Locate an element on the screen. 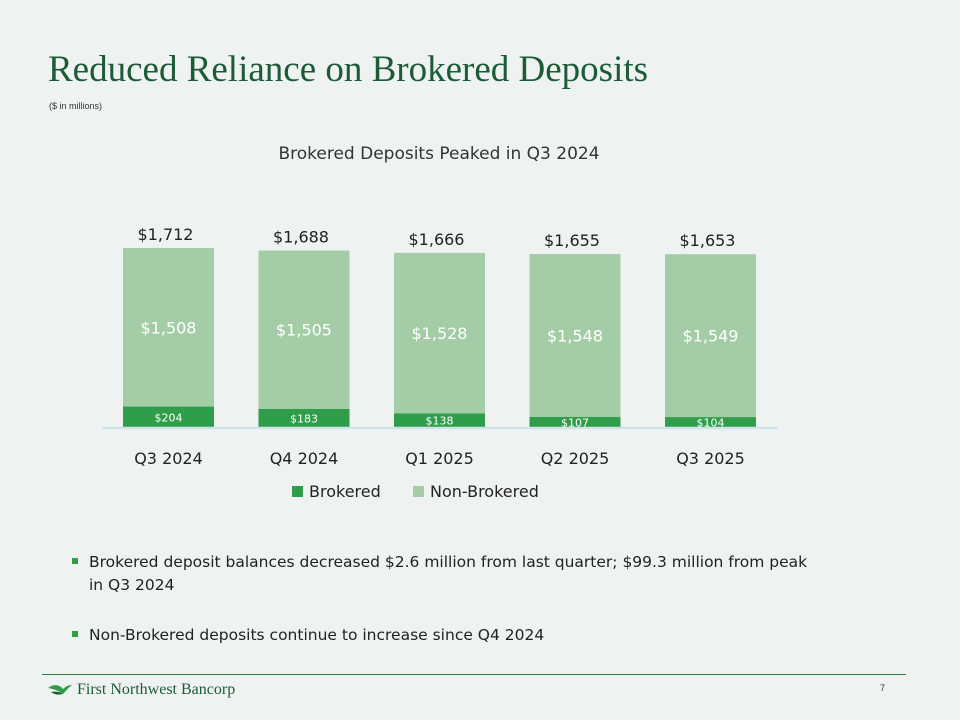 Image resolution: width=960 pixels, height=720 pixels. units-subtitle: ($ in millions) is located at coordinates (76, 106).